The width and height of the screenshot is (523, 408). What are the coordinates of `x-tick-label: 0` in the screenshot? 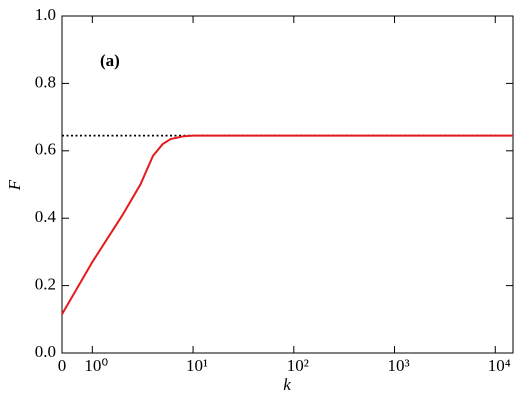 It's located at (62, 365).